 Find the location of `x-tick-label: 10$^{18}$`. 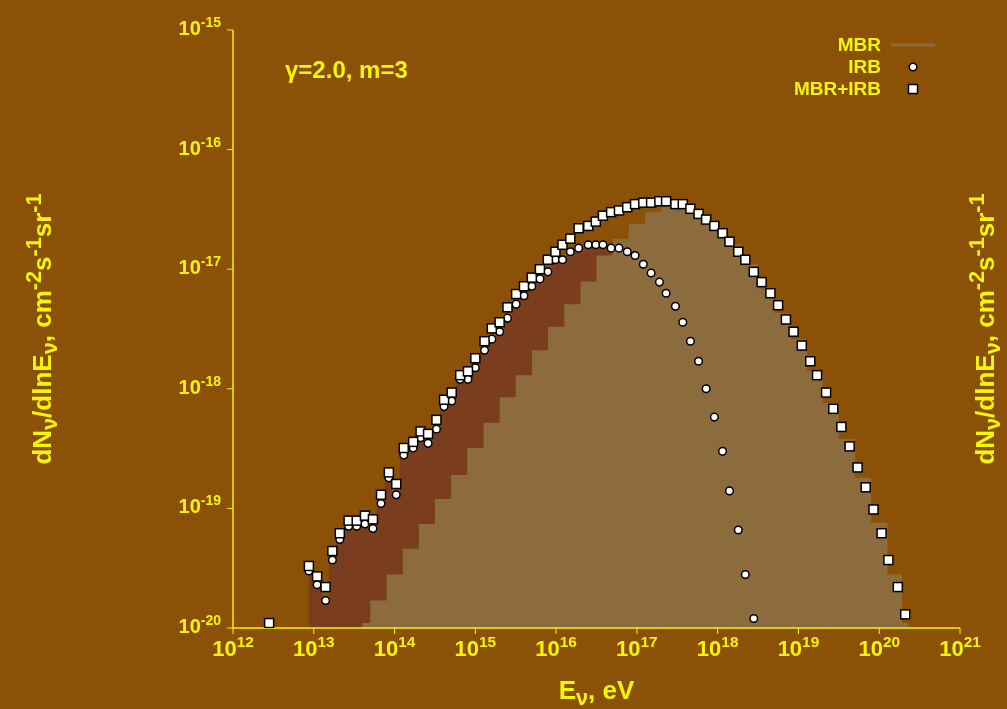

x-tick-label: 10$^{18}$ is located at coordinates (717, 647).